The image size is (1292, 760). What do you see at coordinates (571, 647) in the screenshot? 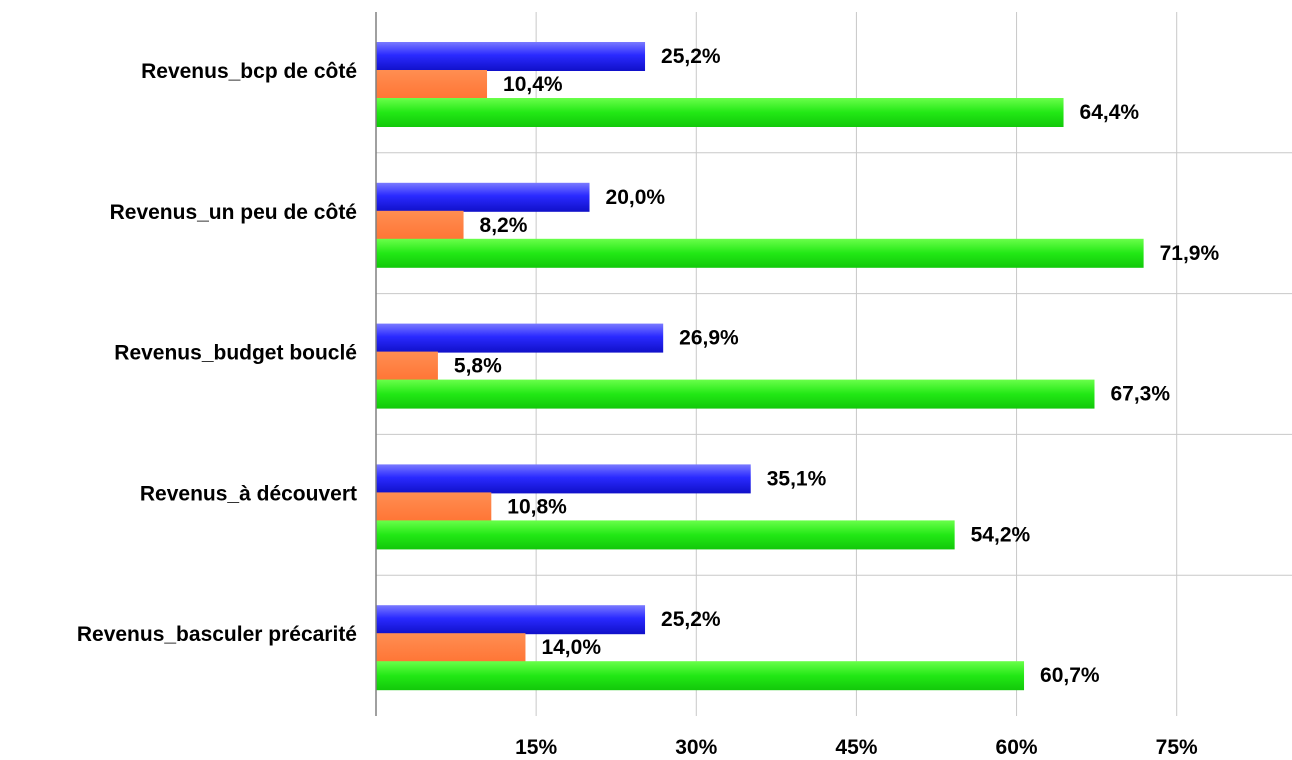
I see `data-label: 14,0%` at bounding box center [571, 647].